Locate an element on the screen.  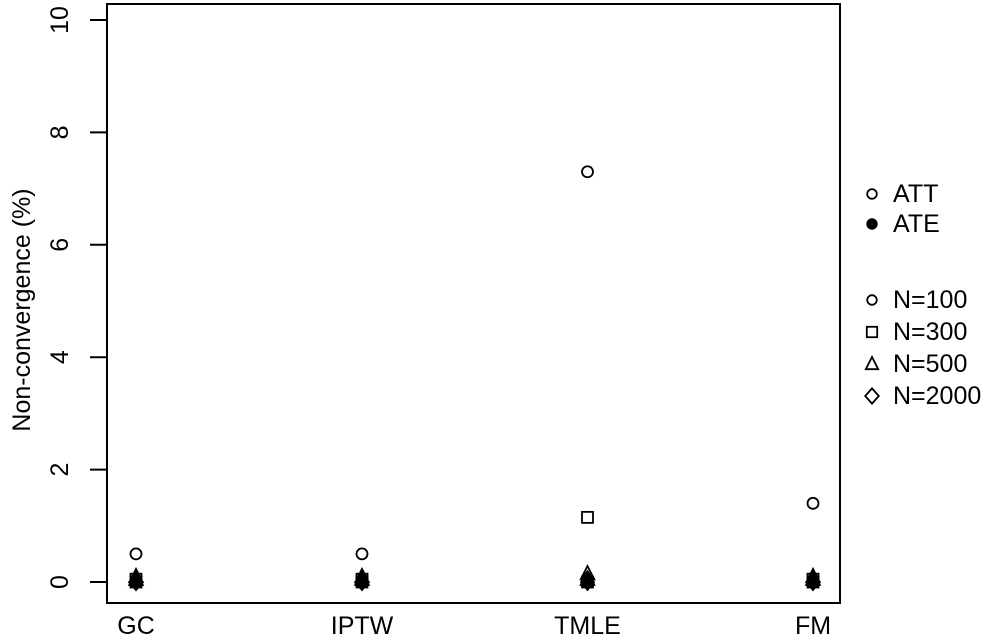
y-axis-tick-label: 8 is located at coordinates (60, 132).